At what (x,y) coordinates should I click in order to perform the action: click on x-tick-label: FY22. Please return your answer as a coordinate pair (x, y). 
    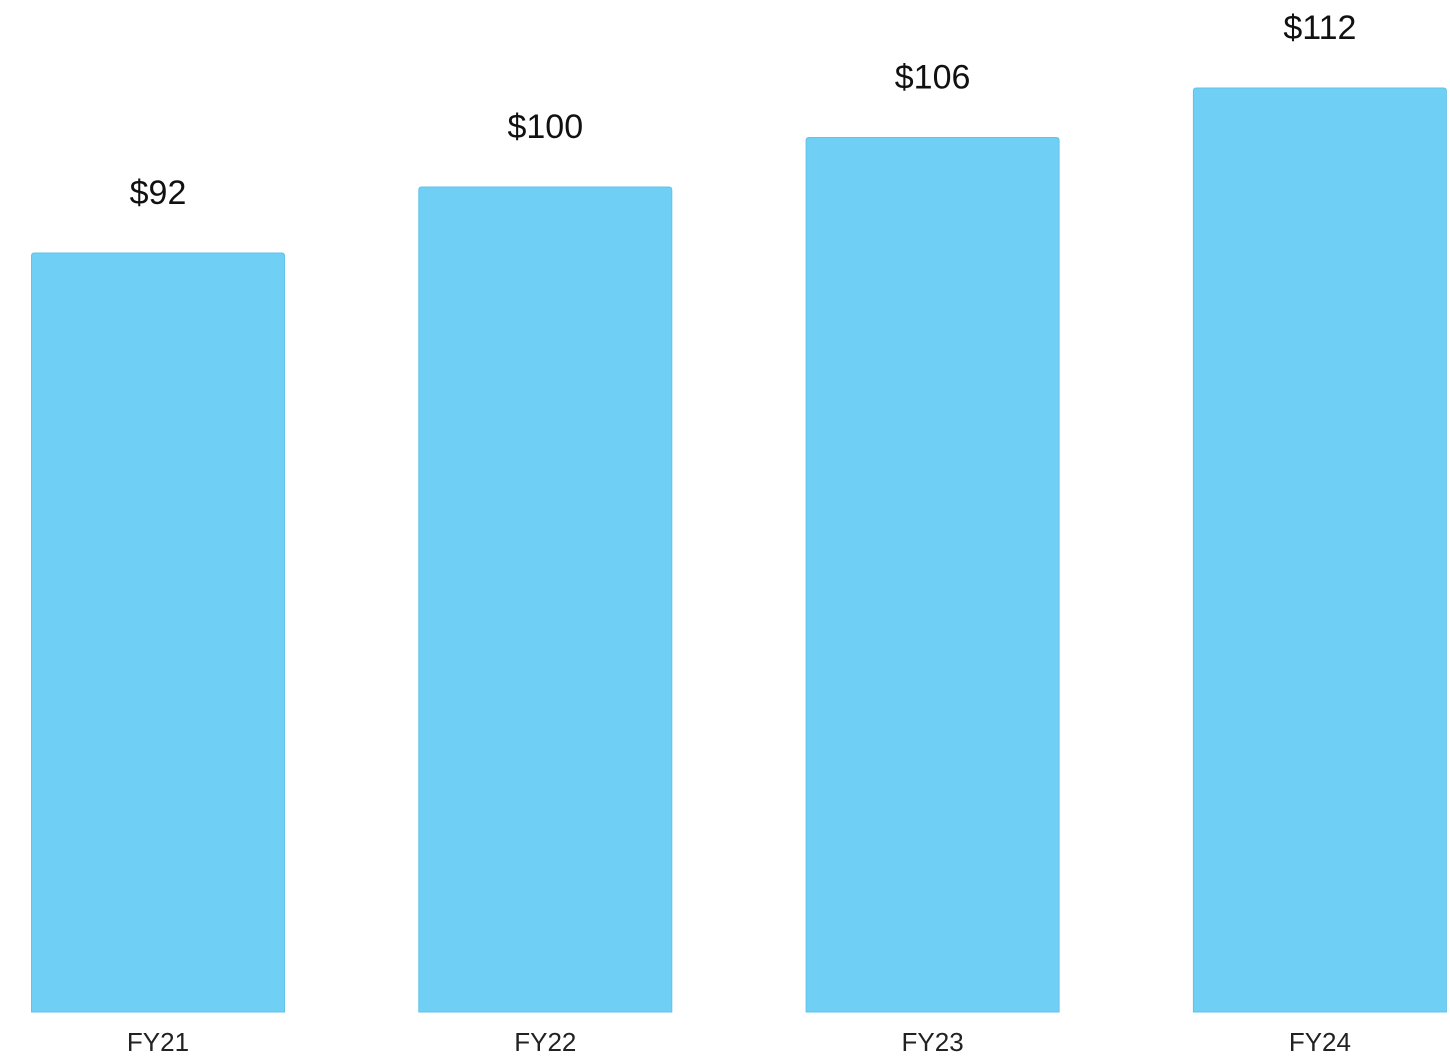
    Looking at the image, I should click on (545, 1042).